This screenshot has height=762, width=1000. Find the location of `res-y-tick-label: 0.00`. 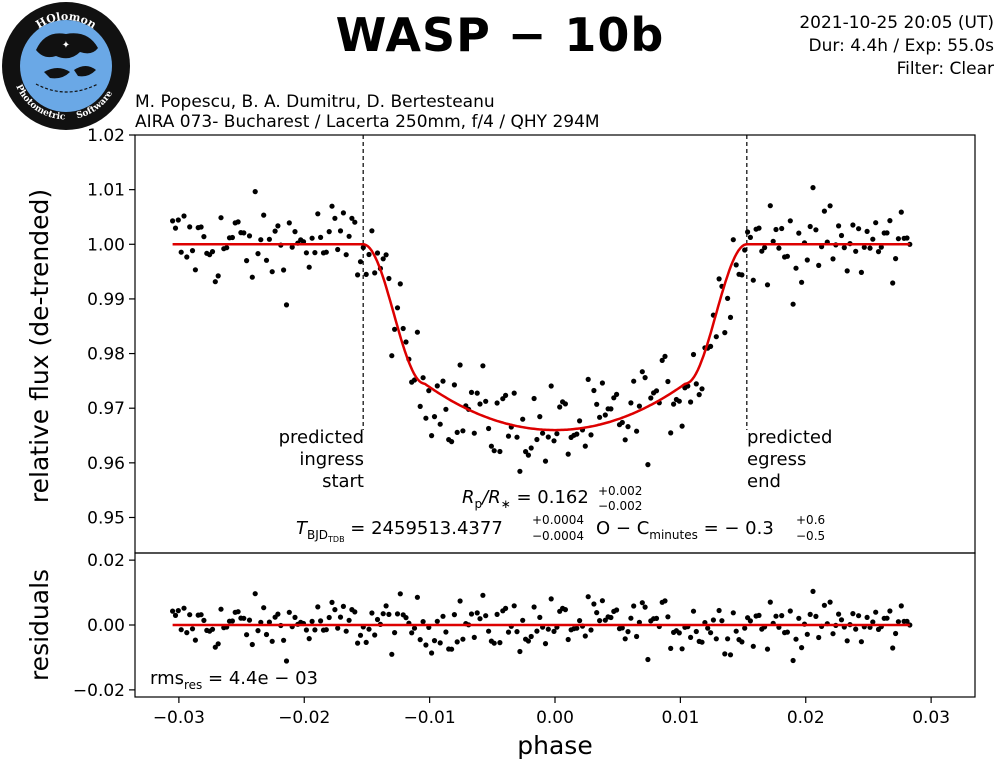

res-y-tick-label: 0.00 is located at coordinates (106, 626).